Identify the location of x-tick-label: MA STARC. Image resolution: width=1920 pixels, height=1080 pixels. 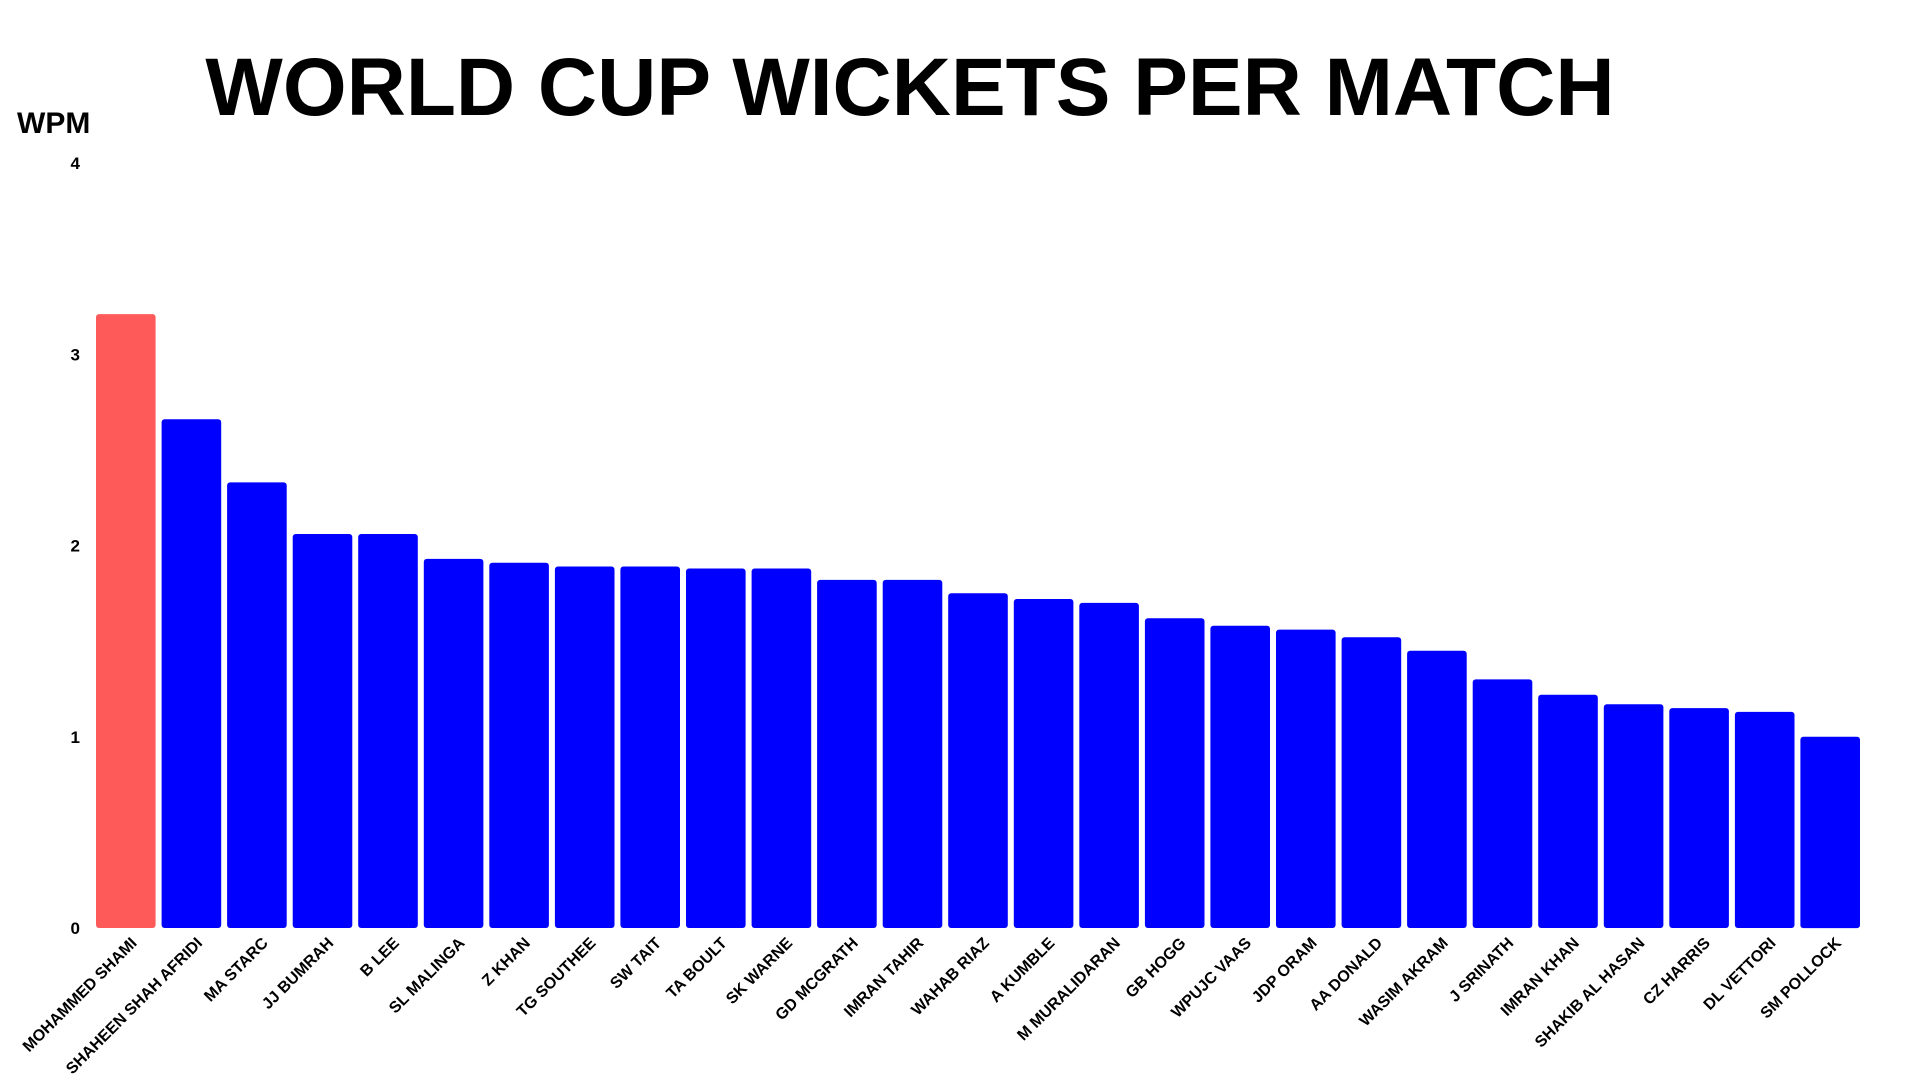
(236, 969).